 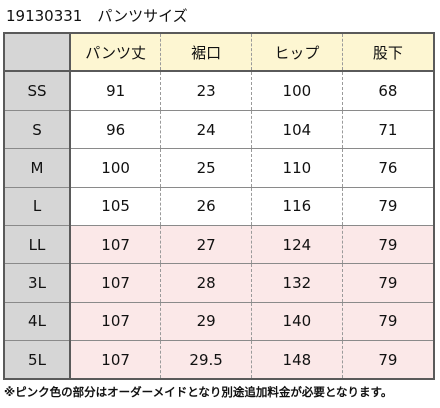 I want to click on table-row-highlighted: 4L 107 29 140 79, so click(x=219, y=321).